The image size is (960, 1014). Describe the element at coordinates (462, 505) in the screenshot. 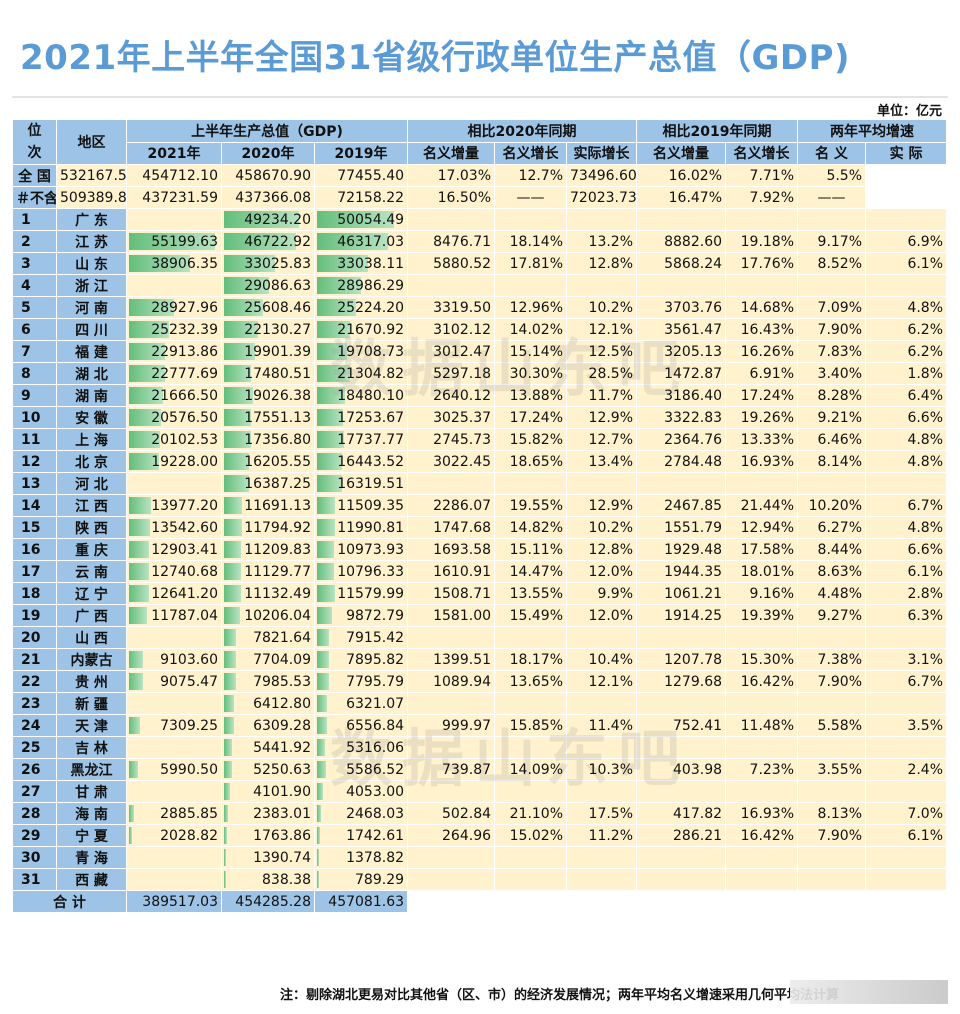

I see `nominal-increase-2020-value: 2286.07` at that location.